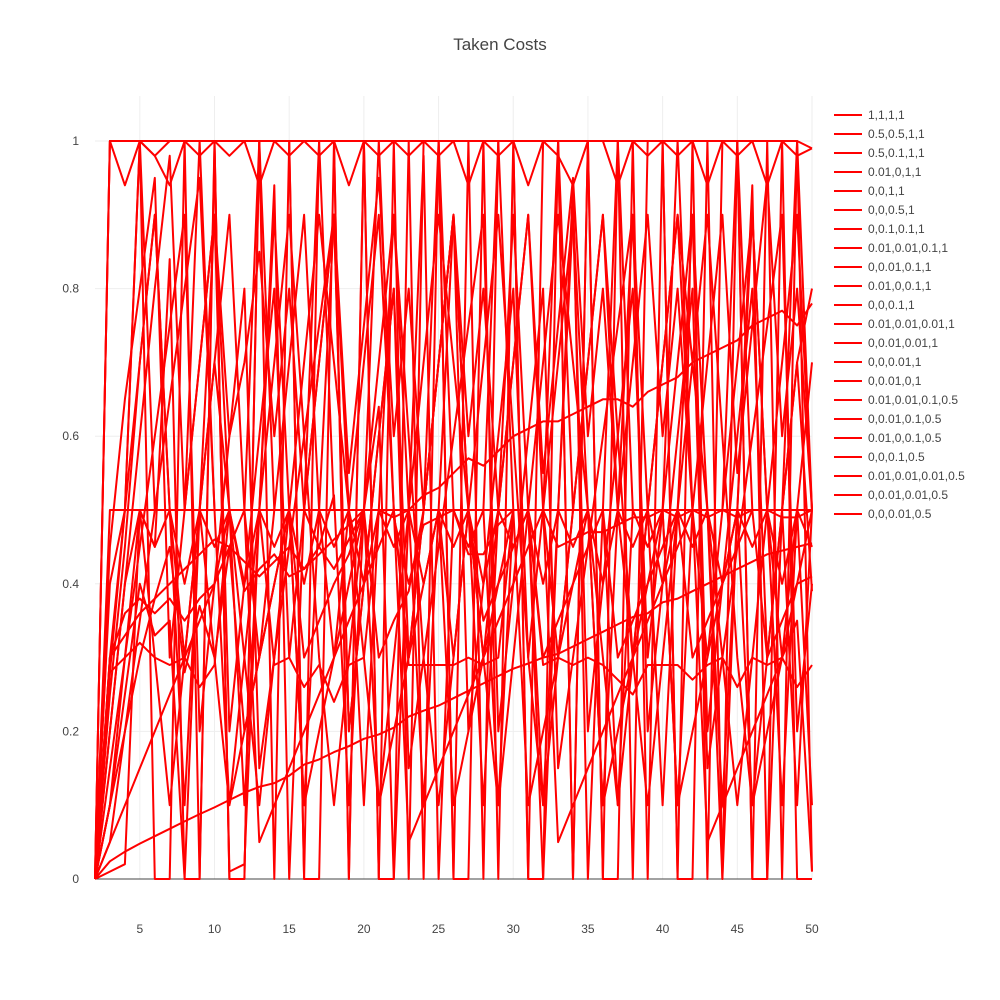 The height and width of the screenshot is (1000, 1000). I want to click on y-tick-label: 1, so click(75, 141).